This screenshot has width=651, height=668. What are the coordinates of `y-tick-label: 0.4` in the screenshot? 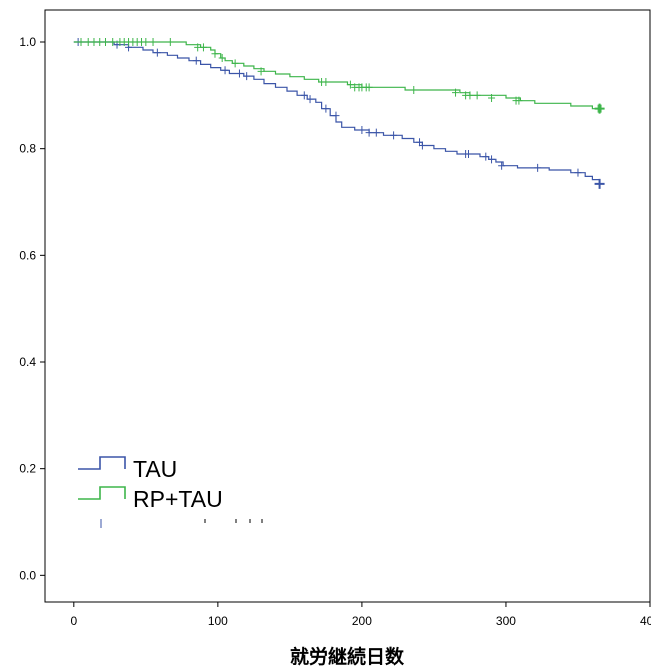 It's located at (27, 362).